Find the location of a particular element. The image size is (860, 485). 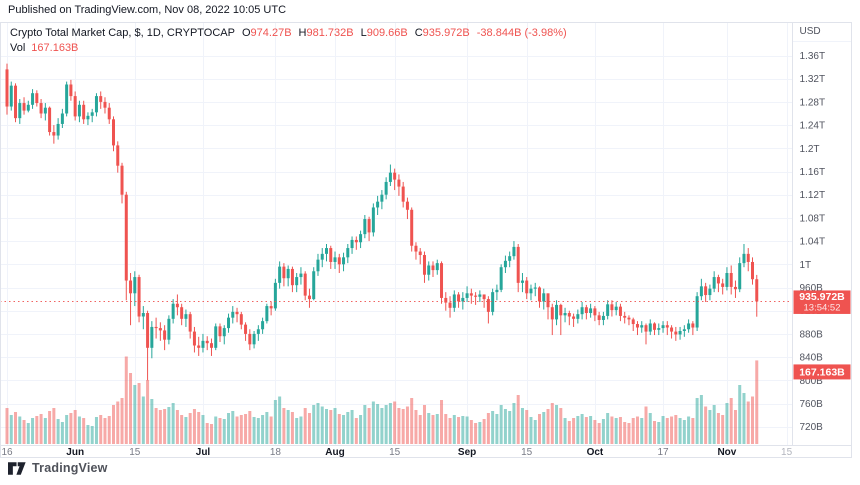

svg-text: 1.16T is located at coordinates (813, 172).